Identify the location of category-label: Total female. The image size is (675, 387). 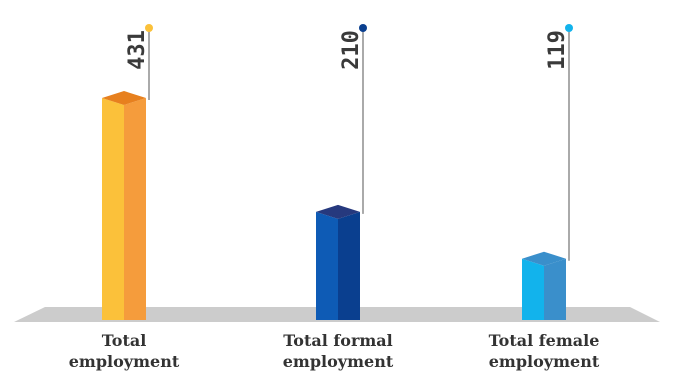
(544, 340).